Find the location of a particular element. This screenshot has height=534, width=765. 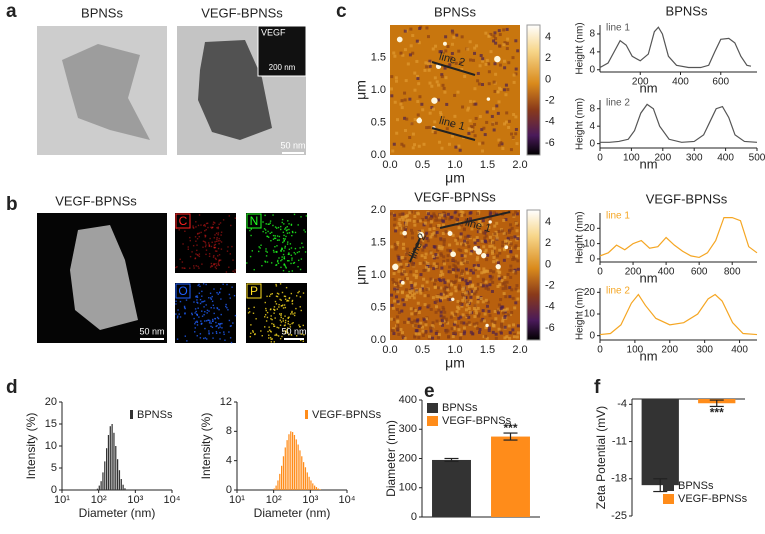

histogram-bar is located at coordinates (305, 478).